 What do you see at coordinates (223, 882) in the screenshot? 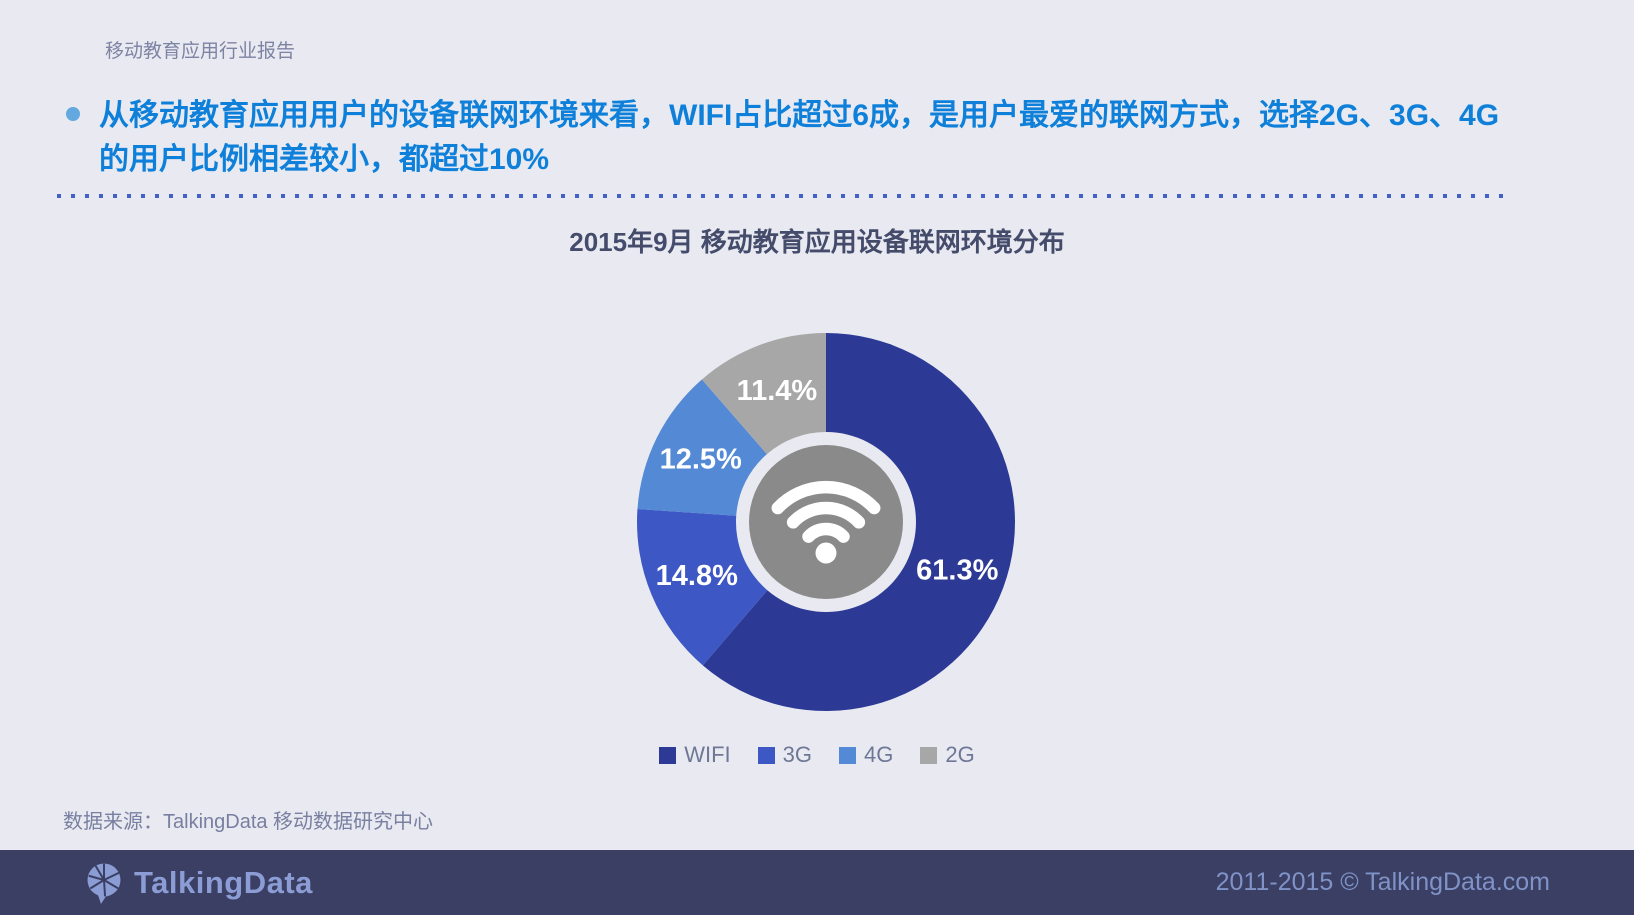
I see `brand-name: TalkingData` at bounding box center [223, 882].